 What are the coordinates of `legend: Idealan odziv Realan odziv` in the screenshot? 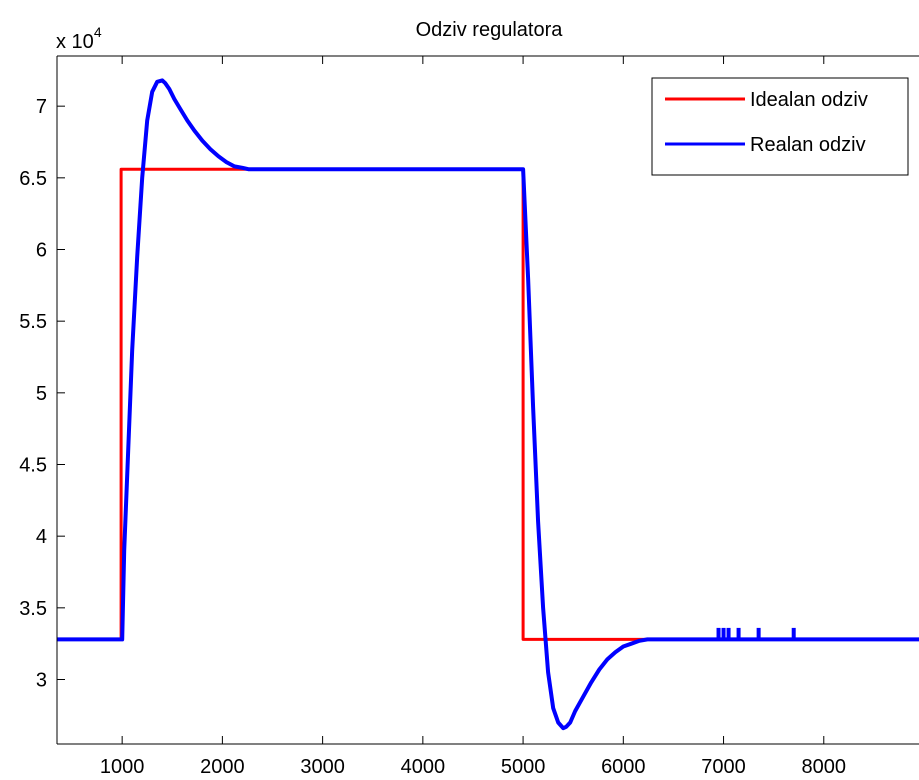 It's located at (780, 126).